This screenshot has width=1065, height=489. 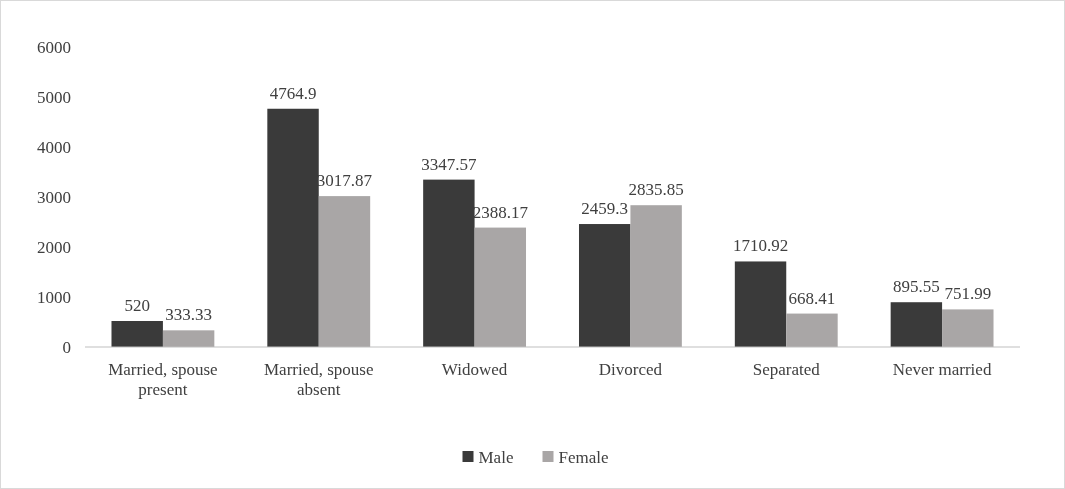 What do you see at coordinates (605, 209) in the screenshot?
I see `data-label: 2459.3` at bounding box center [605, 209].